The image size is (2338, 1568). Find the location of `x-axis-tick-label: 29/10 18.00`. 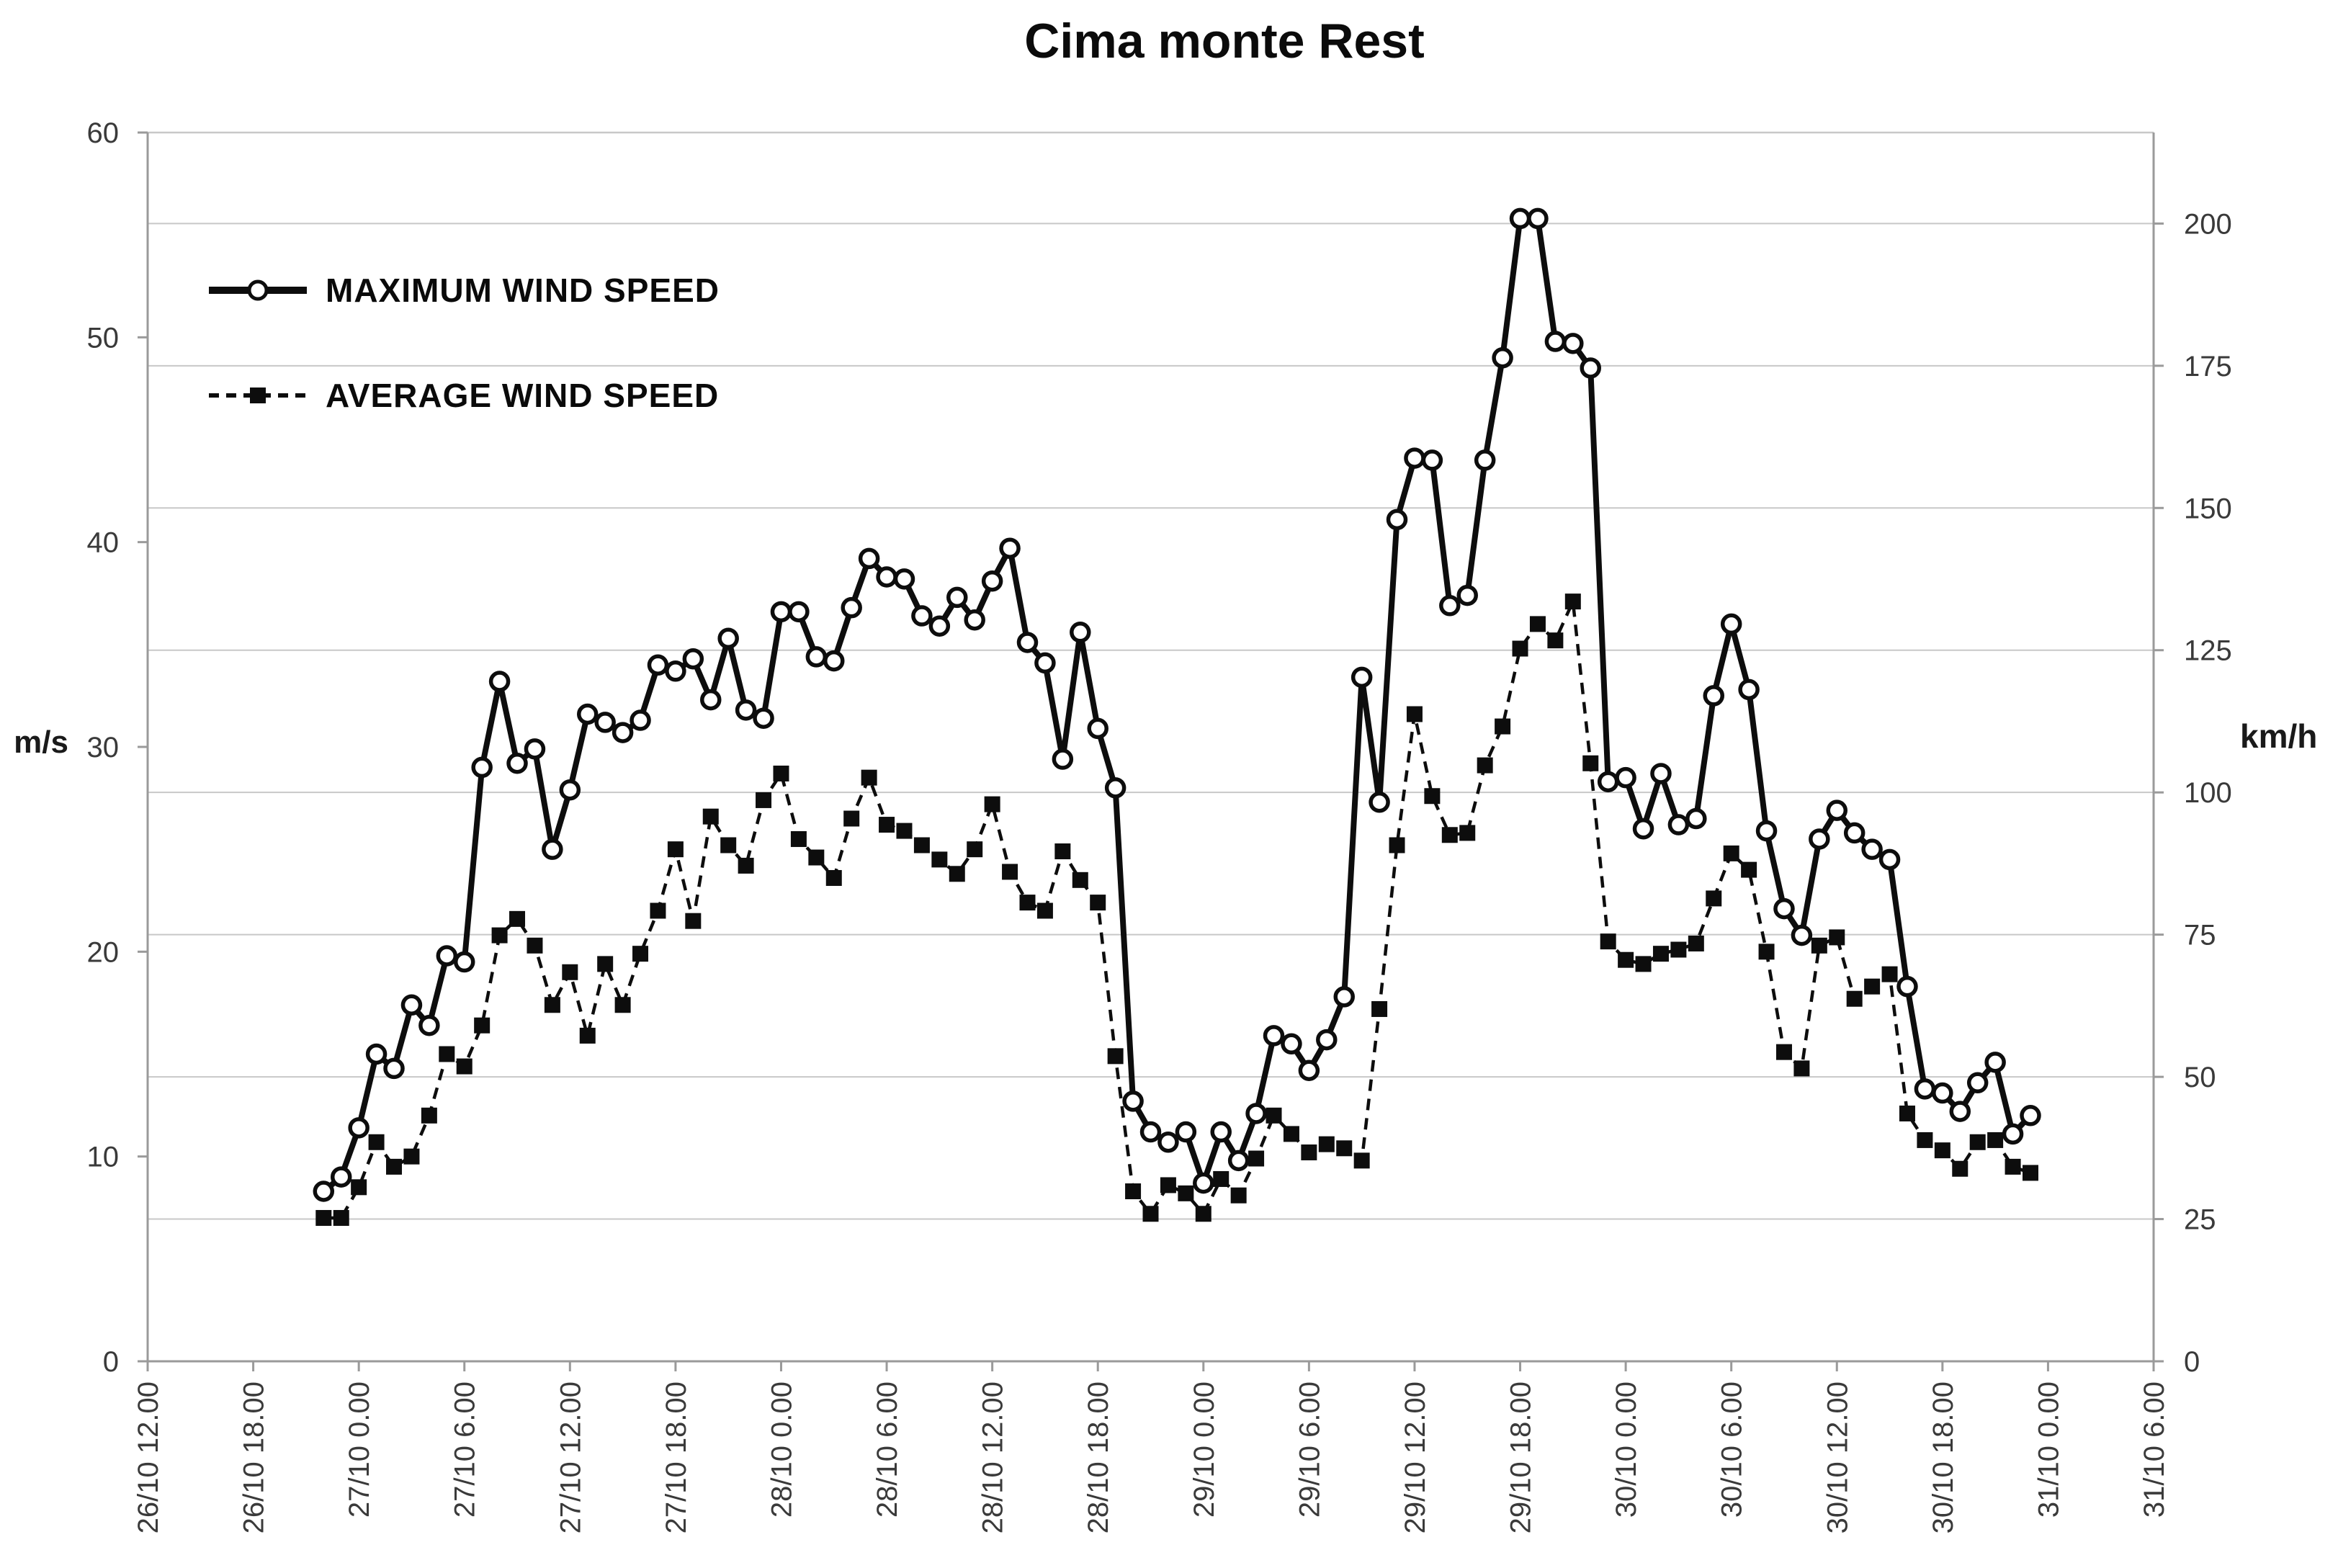

x-axis-tick-label: 29/10 18.00 is located at coordinates (1521, 1457).